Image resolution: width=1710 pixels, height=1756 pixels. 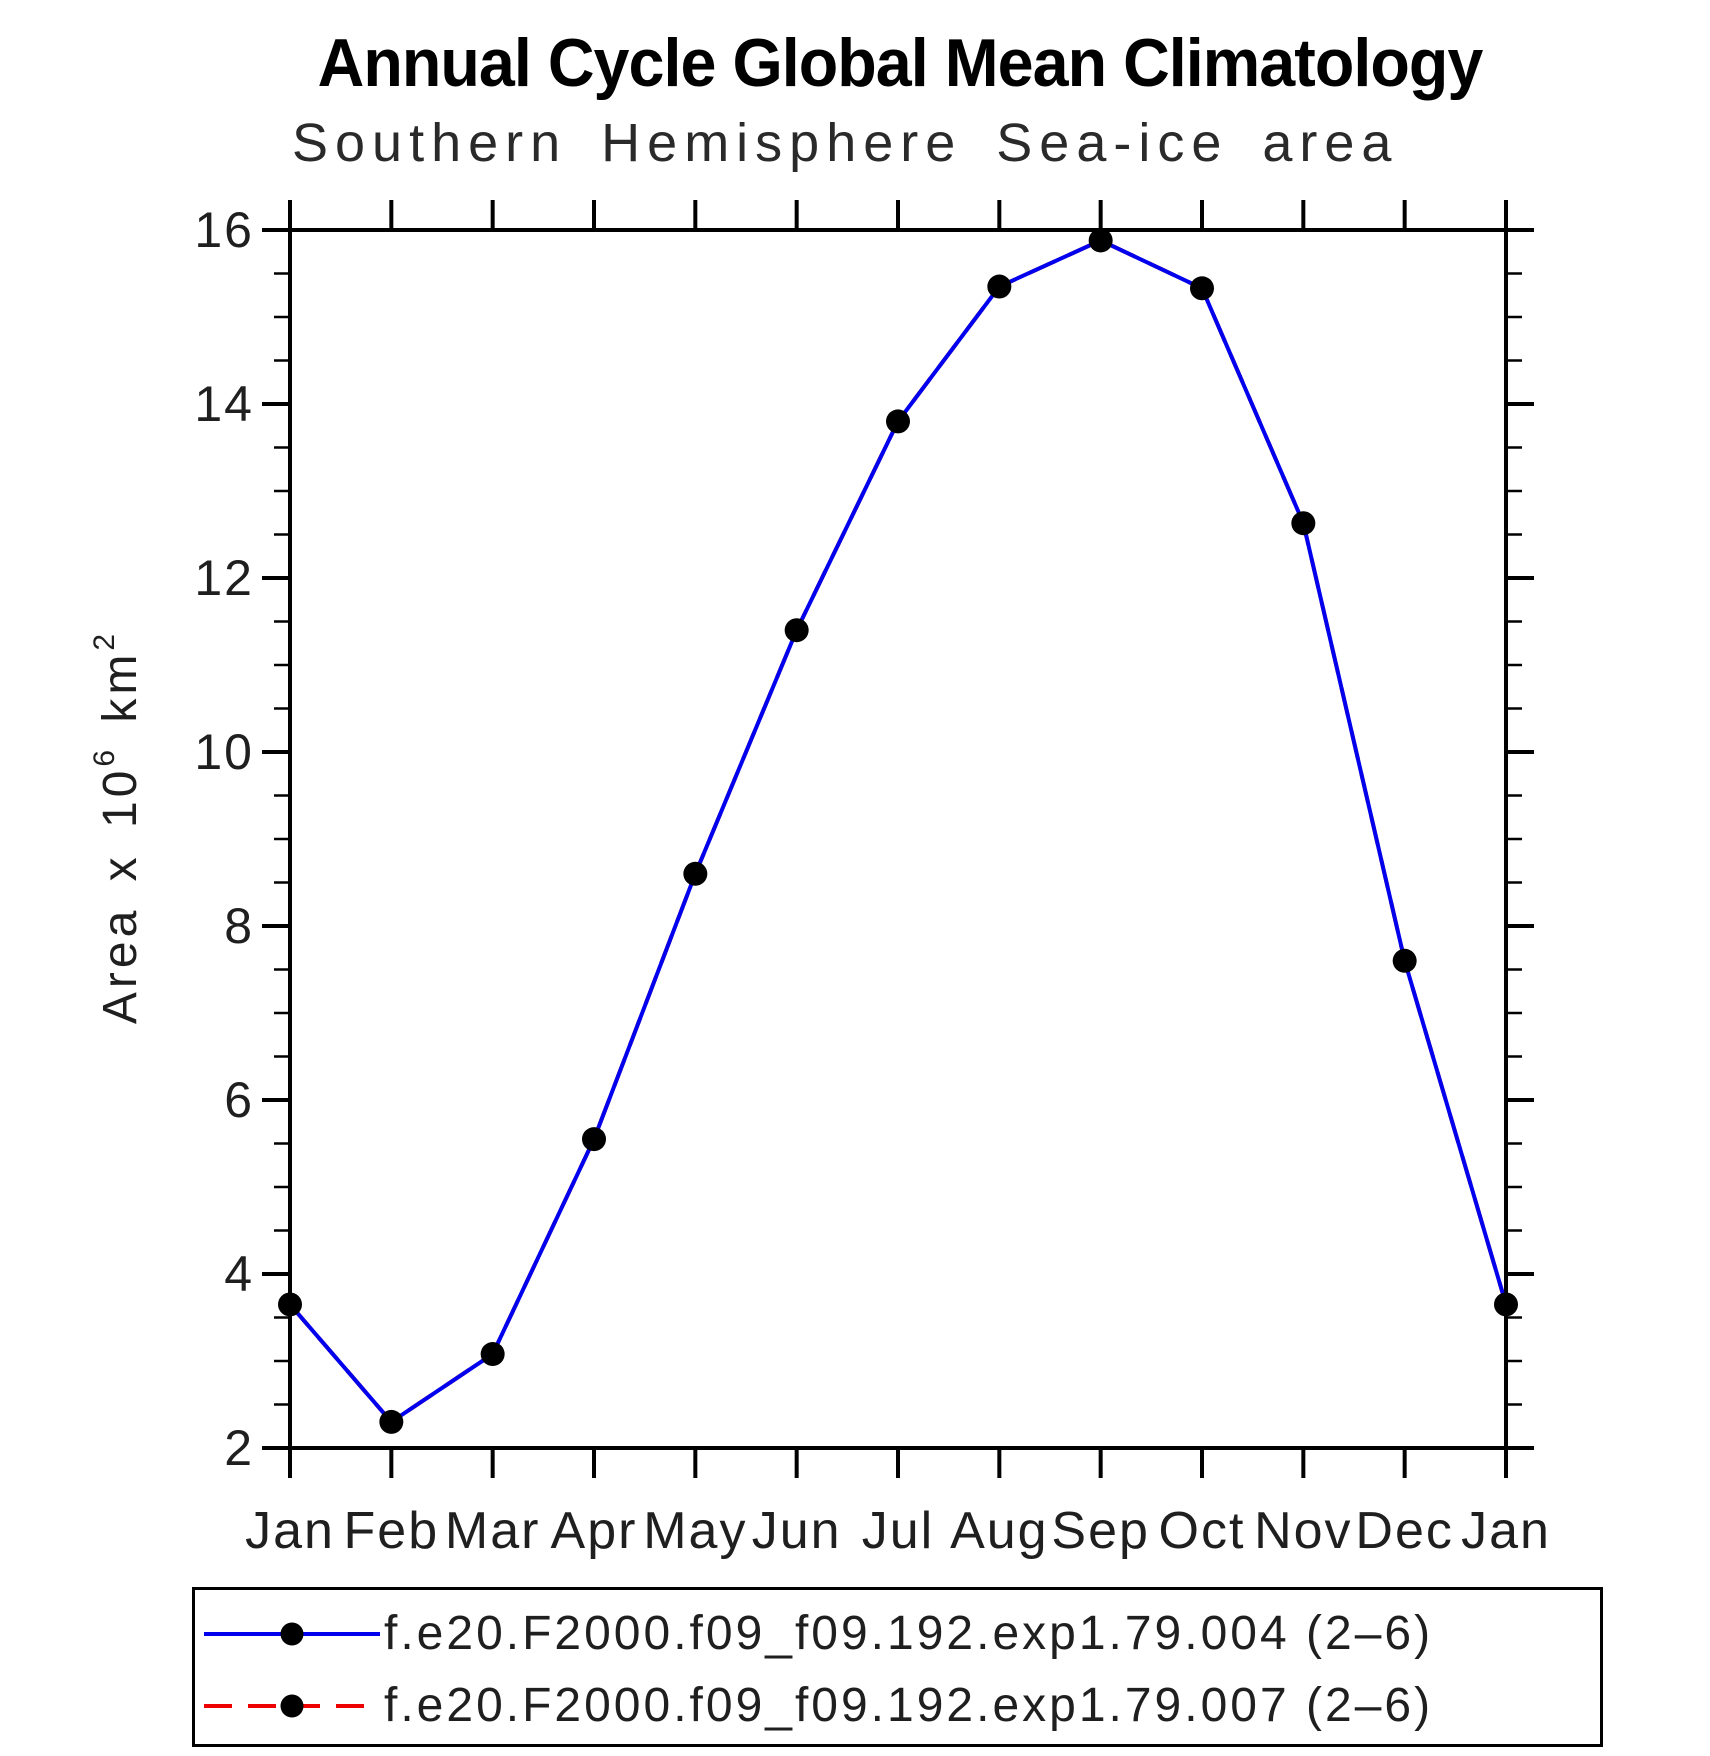 I want to click on x-tick-label: Oct, so click(x=1202, y=1531).